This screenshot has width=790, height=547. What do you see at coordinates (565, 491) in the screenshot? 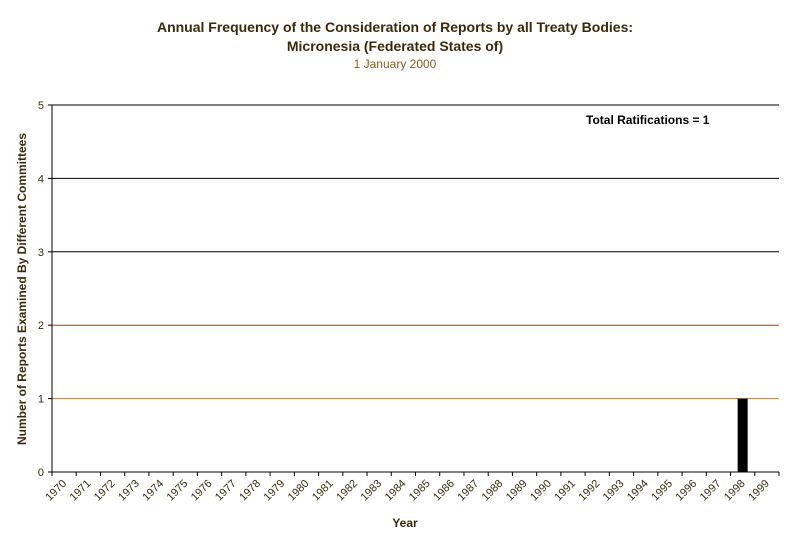
I see `x-tick-label: 1991` at bounding box center [565, 491].